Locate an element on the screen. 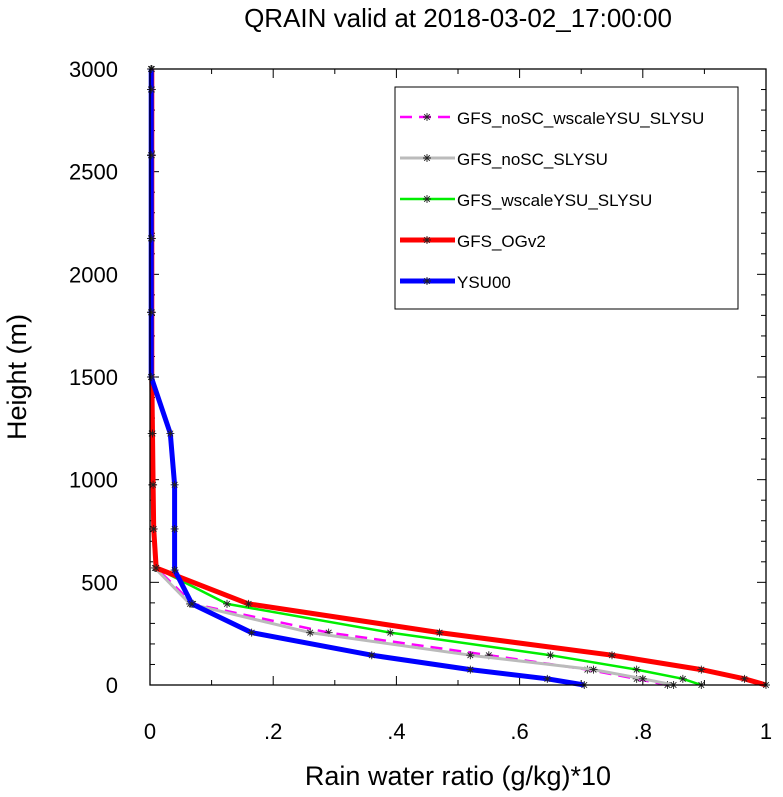  x-axis-label: Rain water ratio (g/kg)*10 is located at coordinates (458, 776).